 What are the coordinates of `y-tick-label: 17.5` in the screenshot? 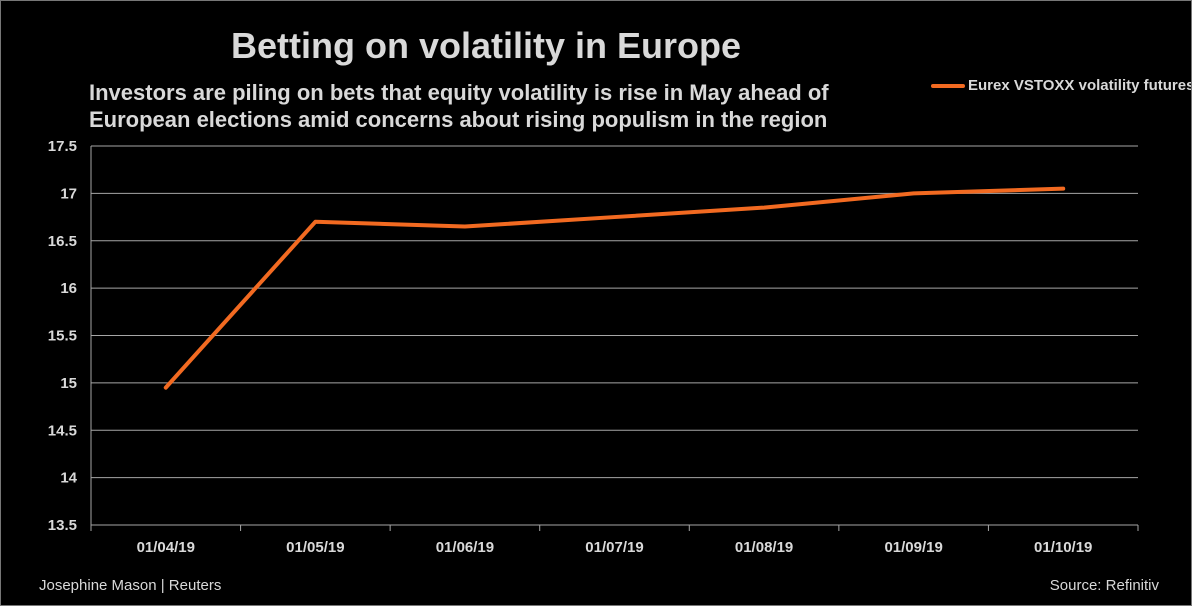 It's located at (62, 146).